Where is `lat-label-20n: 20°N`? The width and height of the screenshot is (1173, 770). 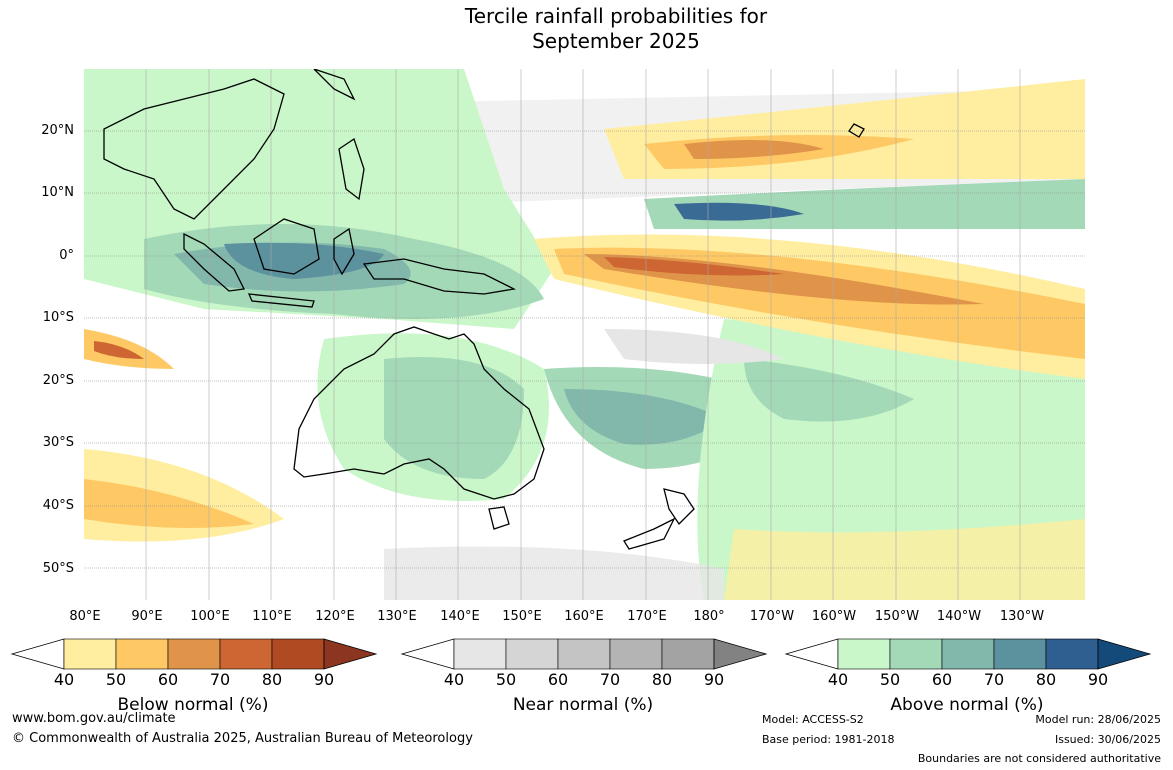
lat-label-20n: 20°N is located at coordinates (57, 130).